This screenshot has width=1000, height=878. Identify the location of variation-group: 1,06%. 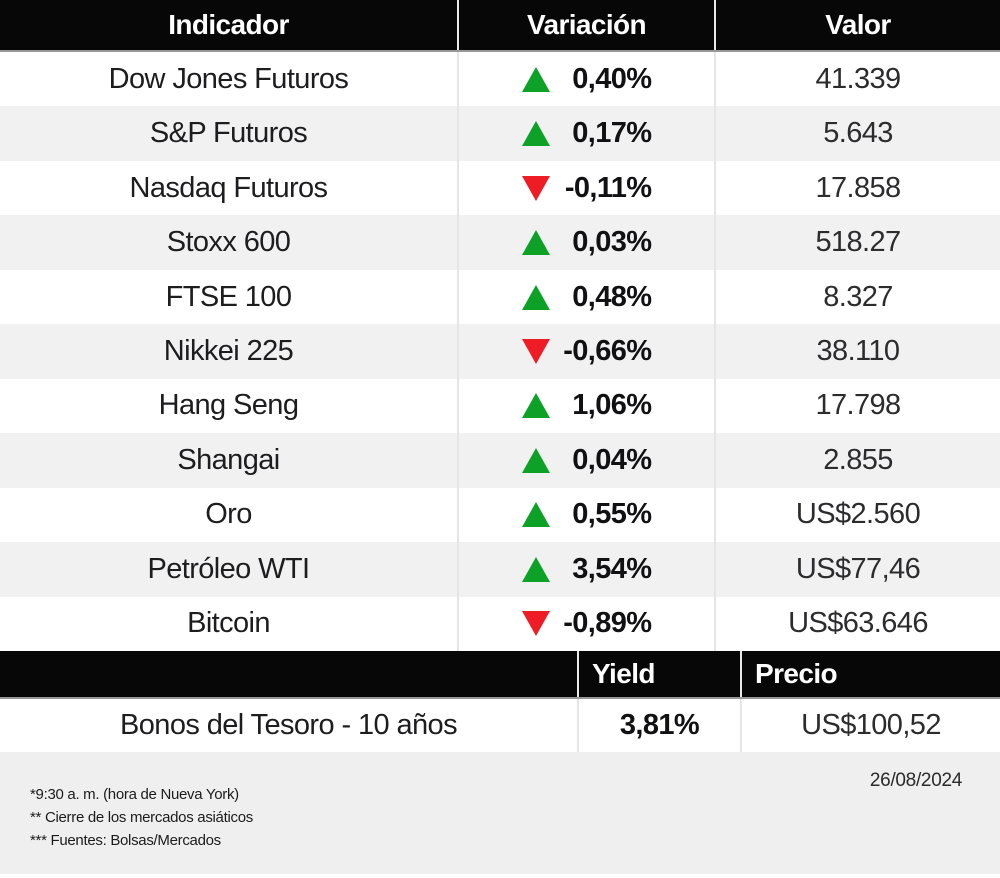
(586, 405).